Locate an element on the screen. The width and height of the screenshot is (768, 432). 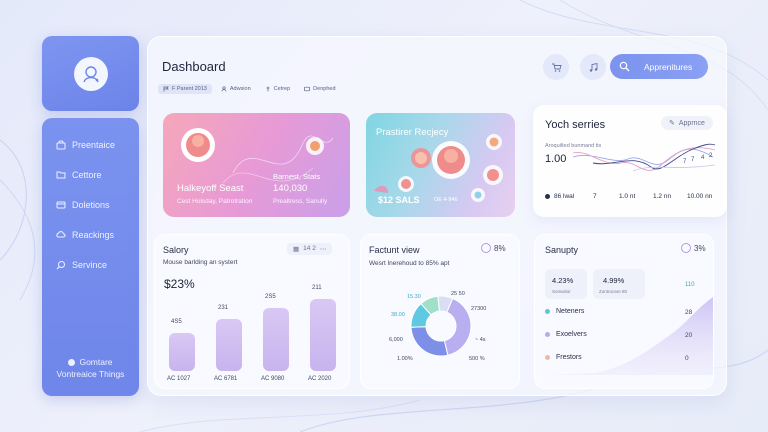
bag-icon is located at coordinates (61, 145).